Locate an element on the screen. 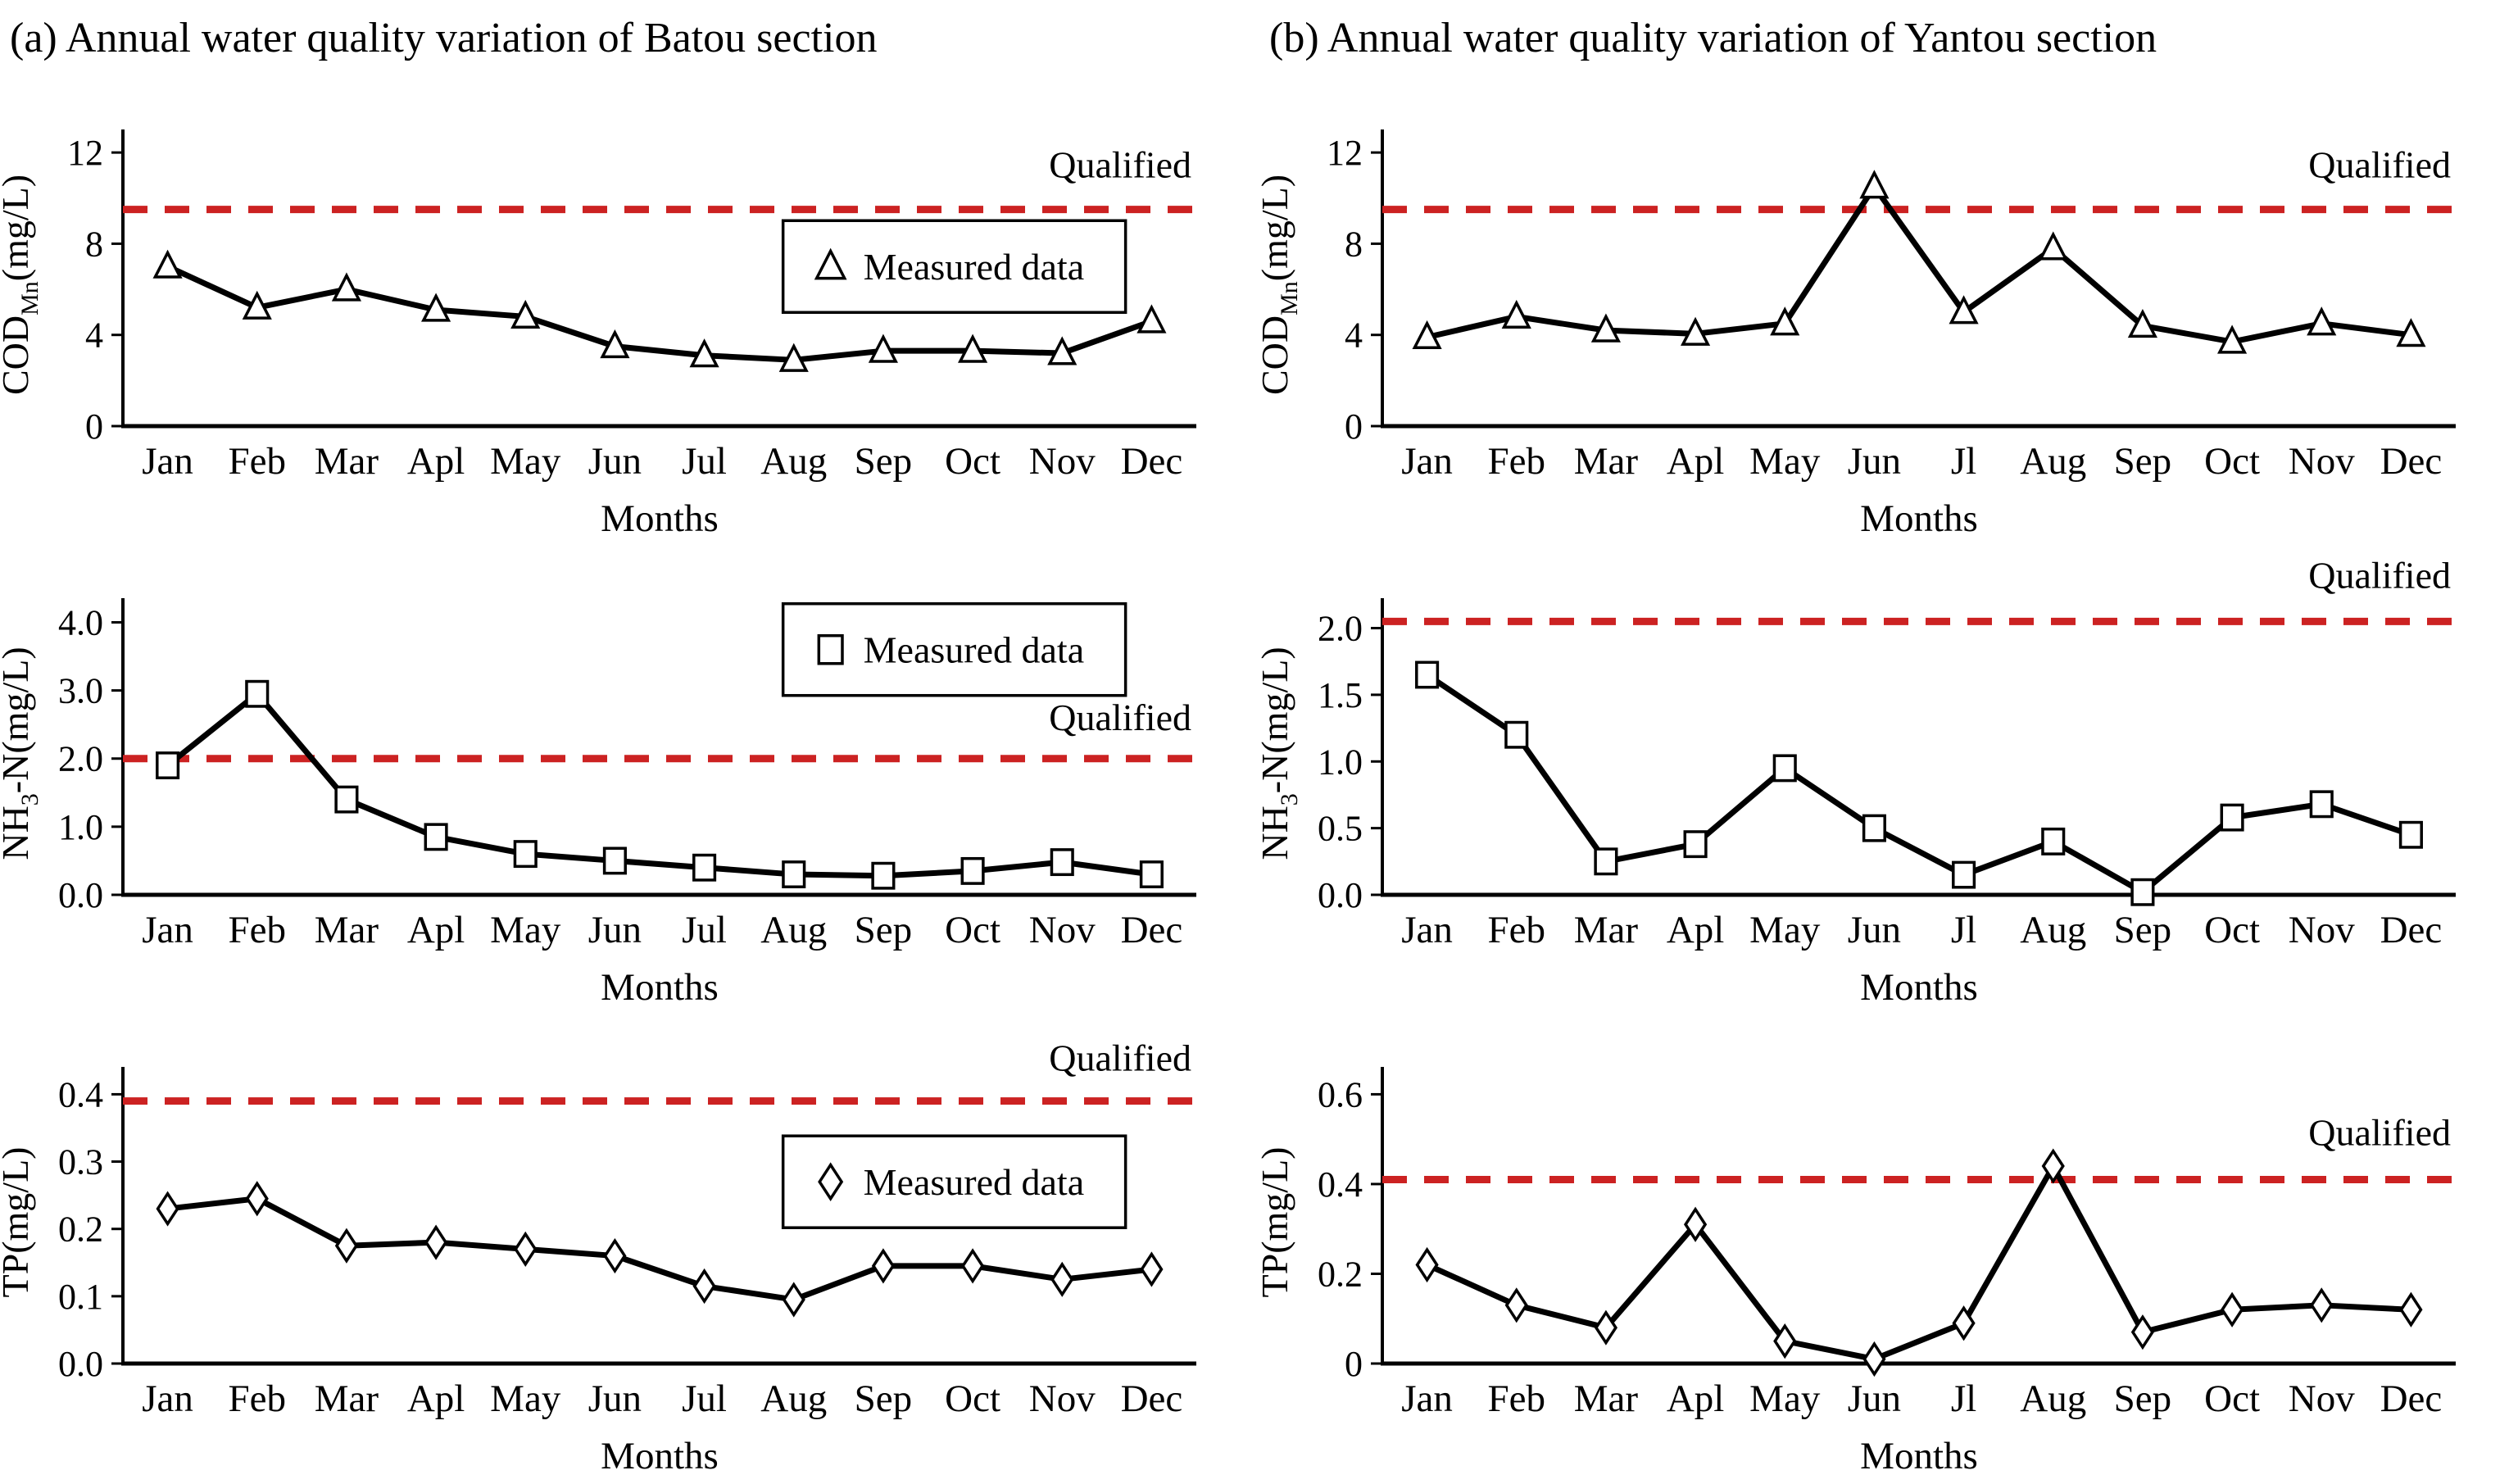  y-tick-label: 8 is located at coordinates (1354, 244).